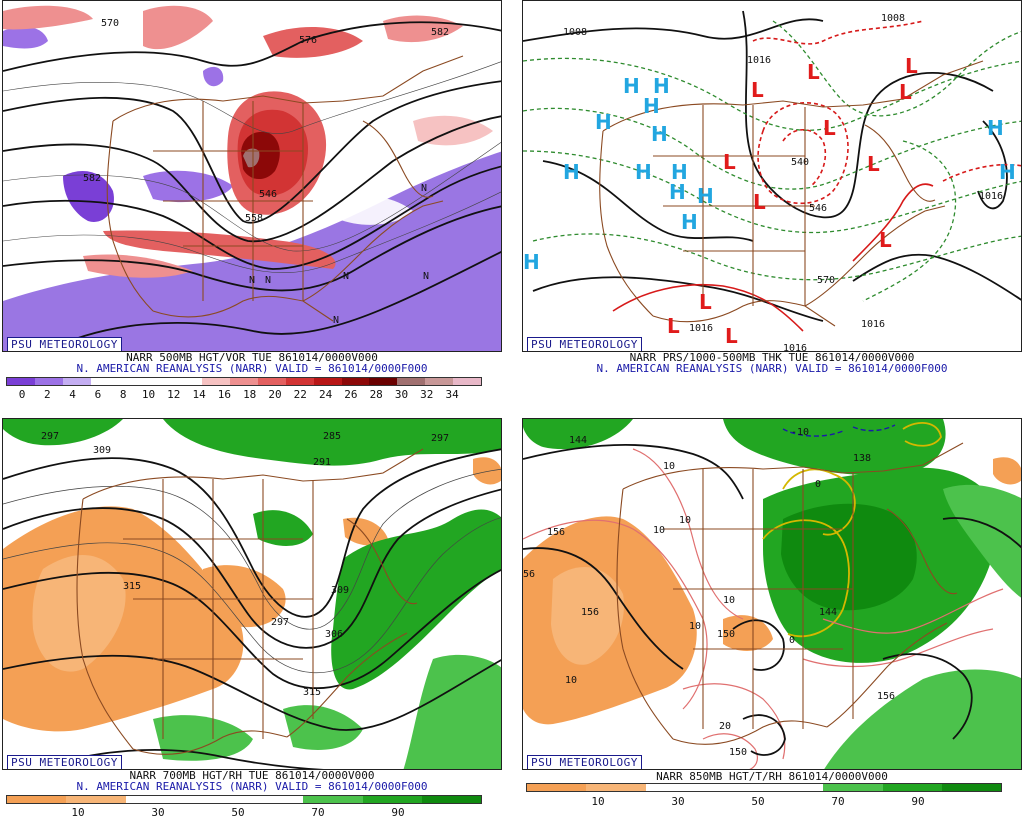  I want to click on caption-product: NARR 500MB HGT/VOR TUE 861014/0000V000, so click(252, 357).